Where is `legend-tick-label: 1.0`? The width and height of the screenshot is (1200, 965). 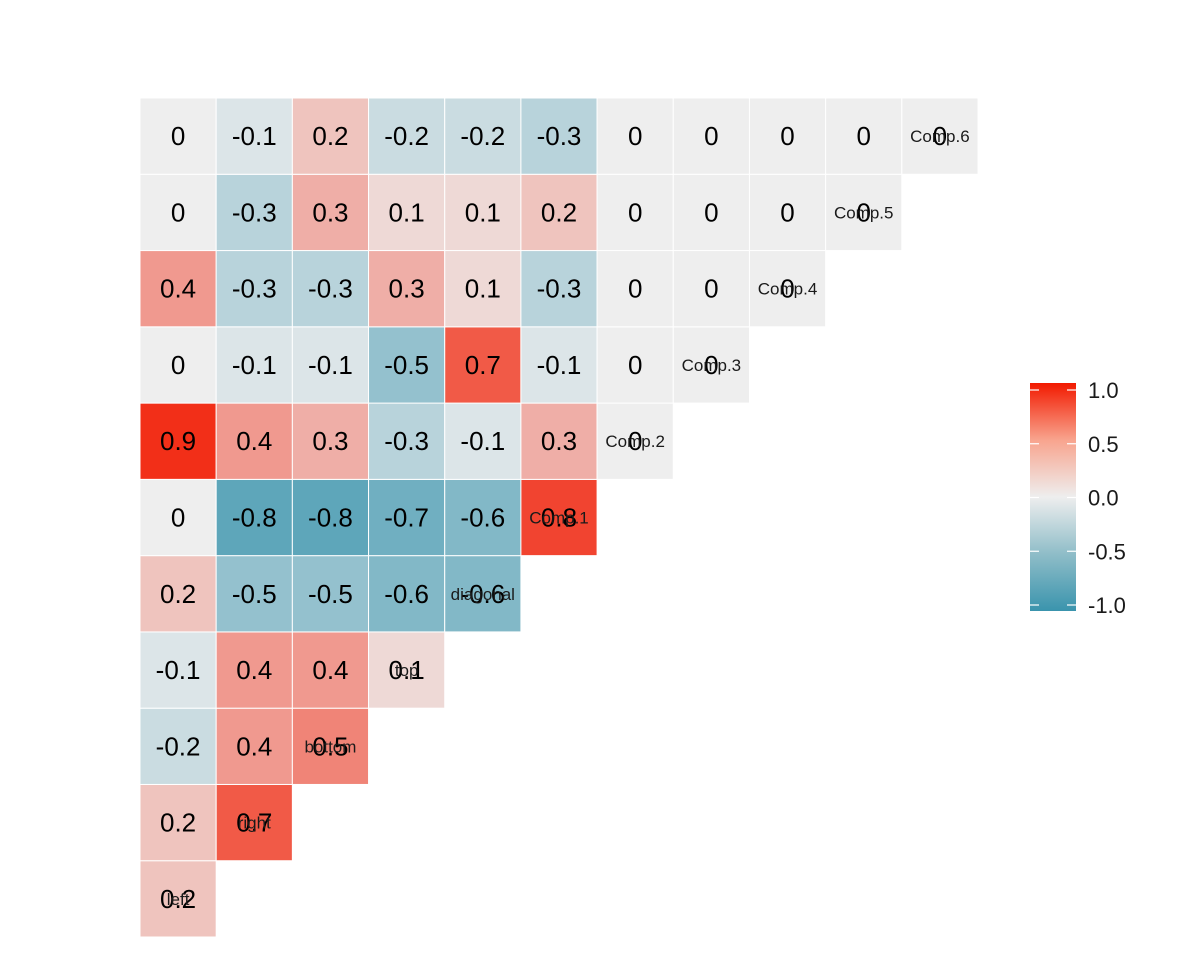 legend-tick-label: 1.0 is located at coordinates (1103, 390).